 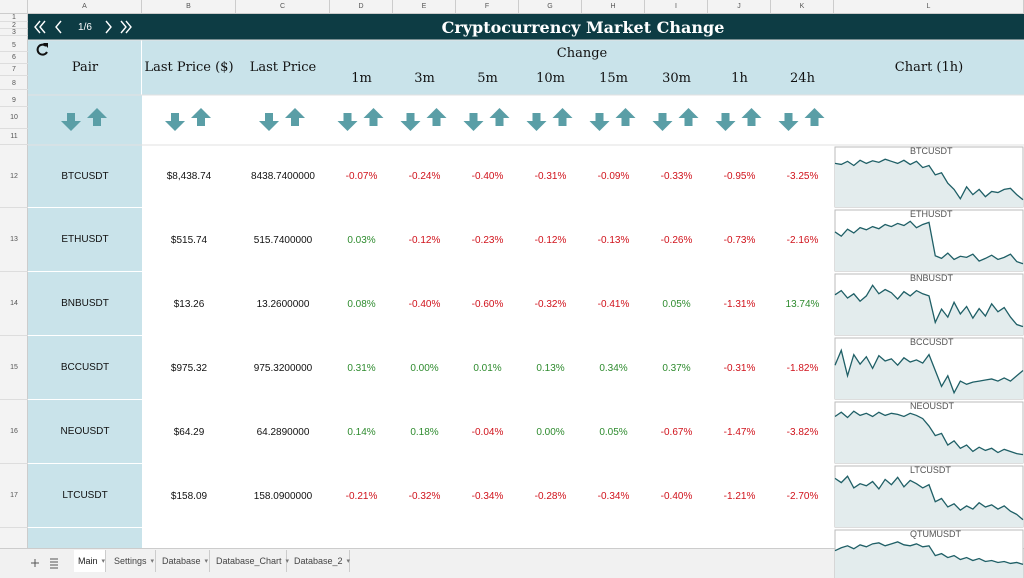 What do you see at coordinates (613, 368) in the screenshot?
I see `change-value: 0.34%` at bounding box center [613, 368].